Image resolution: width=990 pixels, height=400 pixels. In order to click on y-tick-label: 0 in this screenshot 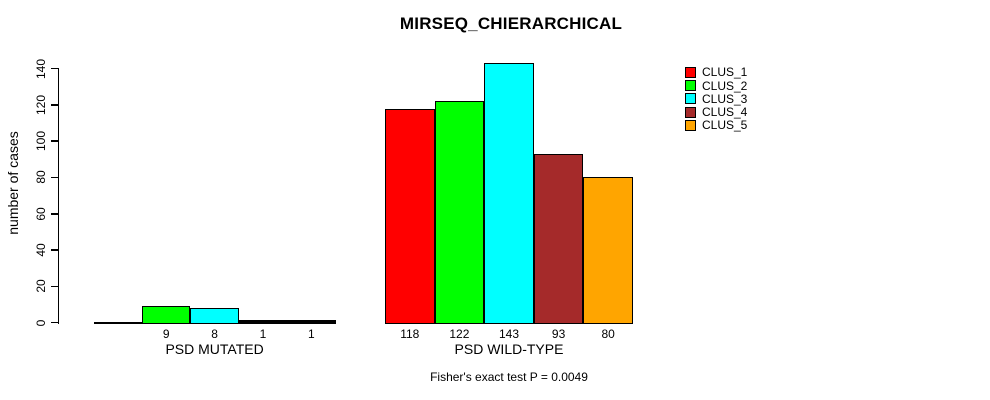, I will do `click(41, 322)`.